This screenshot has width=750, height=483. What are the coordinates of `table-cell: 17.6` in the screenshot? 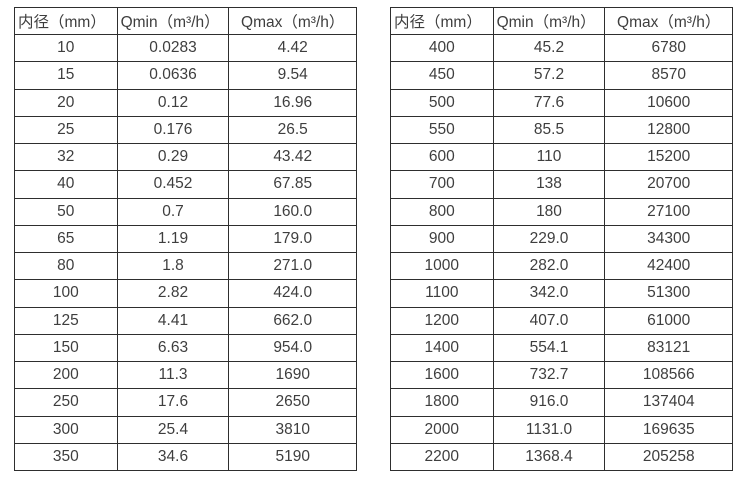 It's located at (173, 402).